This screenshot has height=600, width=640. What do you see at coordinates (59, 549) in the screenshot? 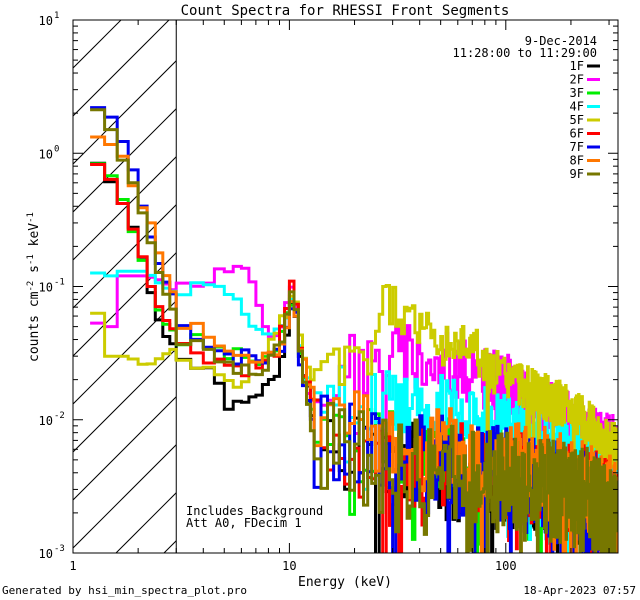
I see `y-tick-exponent: -3` at bounding box center [59, 549].